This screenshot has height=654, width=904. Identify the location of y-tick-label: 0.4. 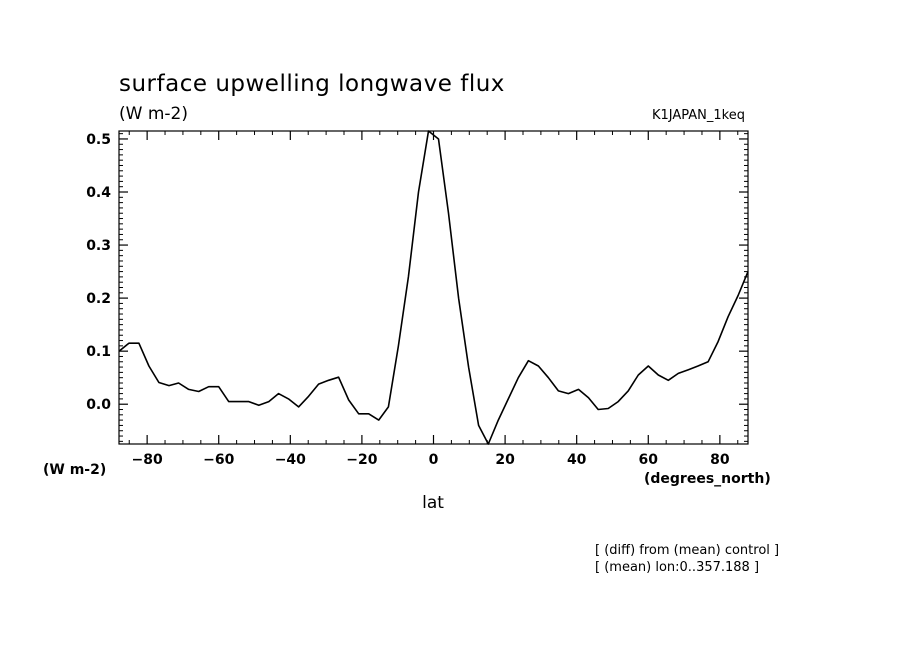
(98, 193).